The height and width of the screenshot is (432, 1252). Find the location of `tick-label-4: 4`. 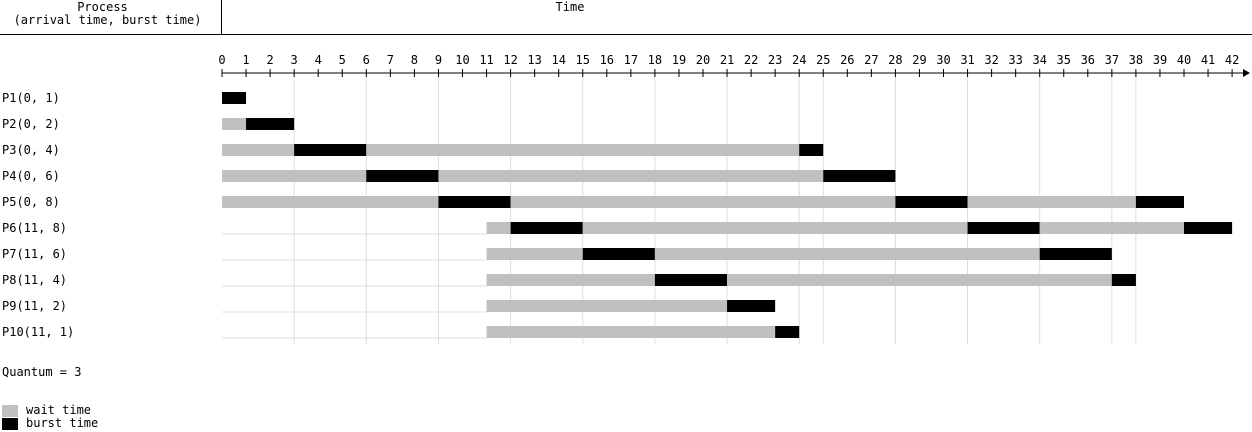

tick-label-4: 4 is located at coordinates (318, 60).